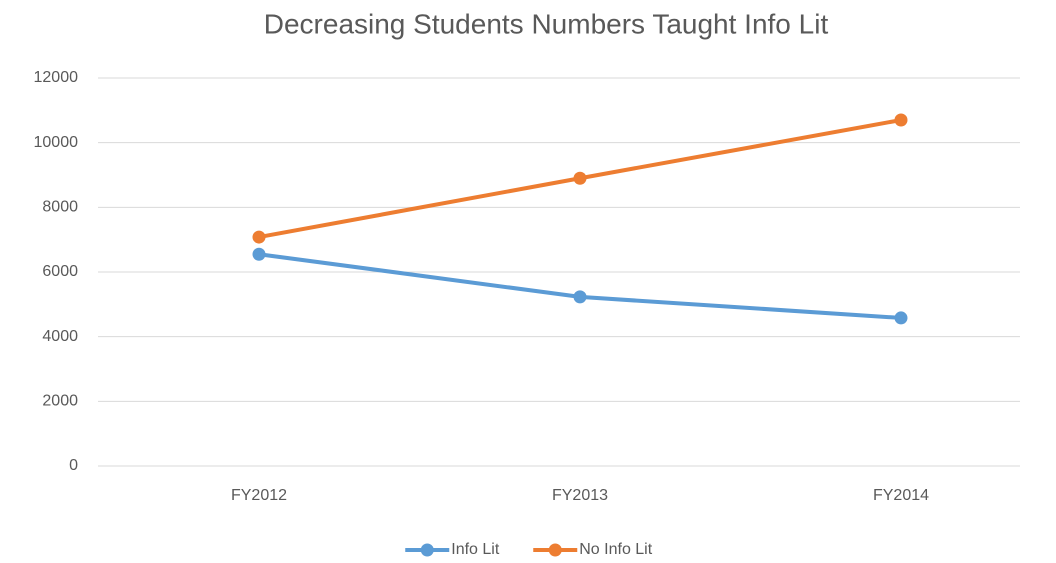 Image resolution: width=1056 pixels, height=563 pixels. What do you see at coordinates (73, 465) in the screenshot?
I see `y-tick-label: 0` at bounding box center [73, 465].